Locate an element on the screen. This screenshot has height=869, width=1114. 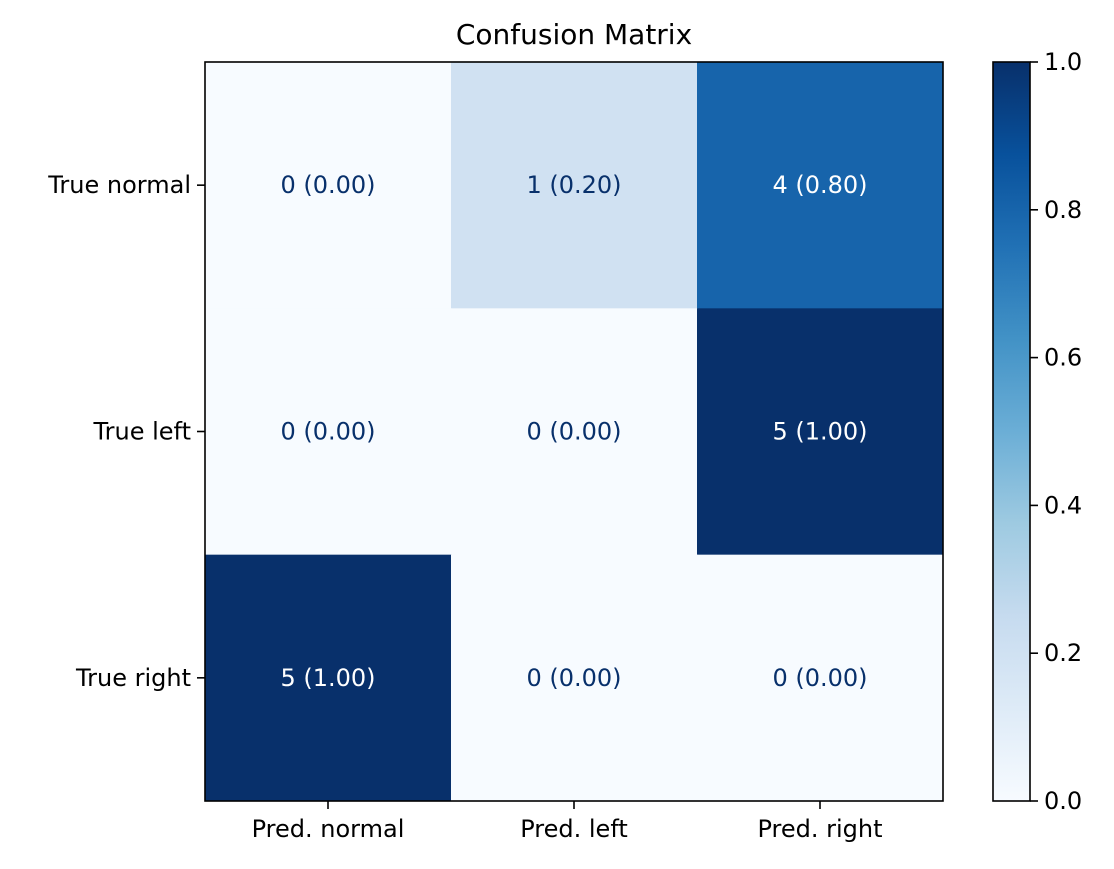
heatmap-cell-r2-c0 is located at coordinates (328, 678).